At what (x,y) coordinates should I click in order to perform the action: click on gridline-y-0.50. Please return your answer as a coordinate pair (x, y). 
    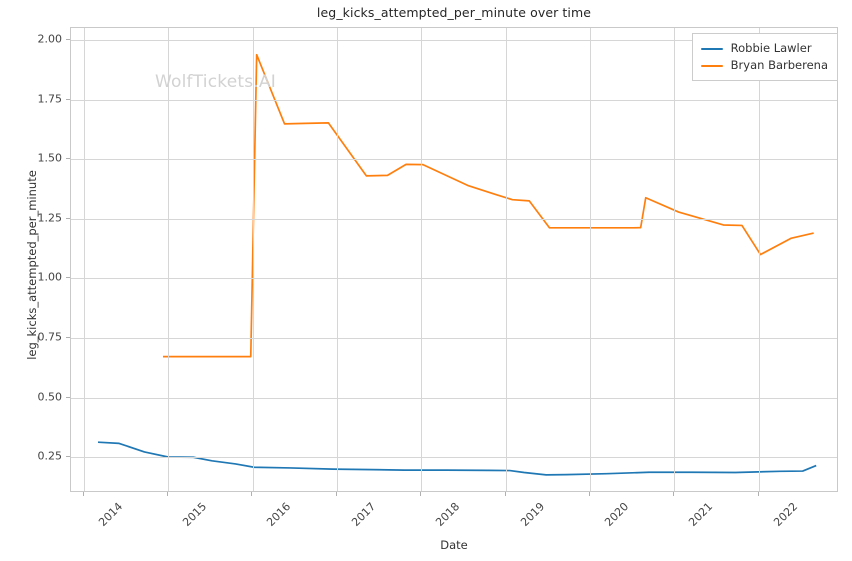
    Looking at the image, I should click on (454, 398).